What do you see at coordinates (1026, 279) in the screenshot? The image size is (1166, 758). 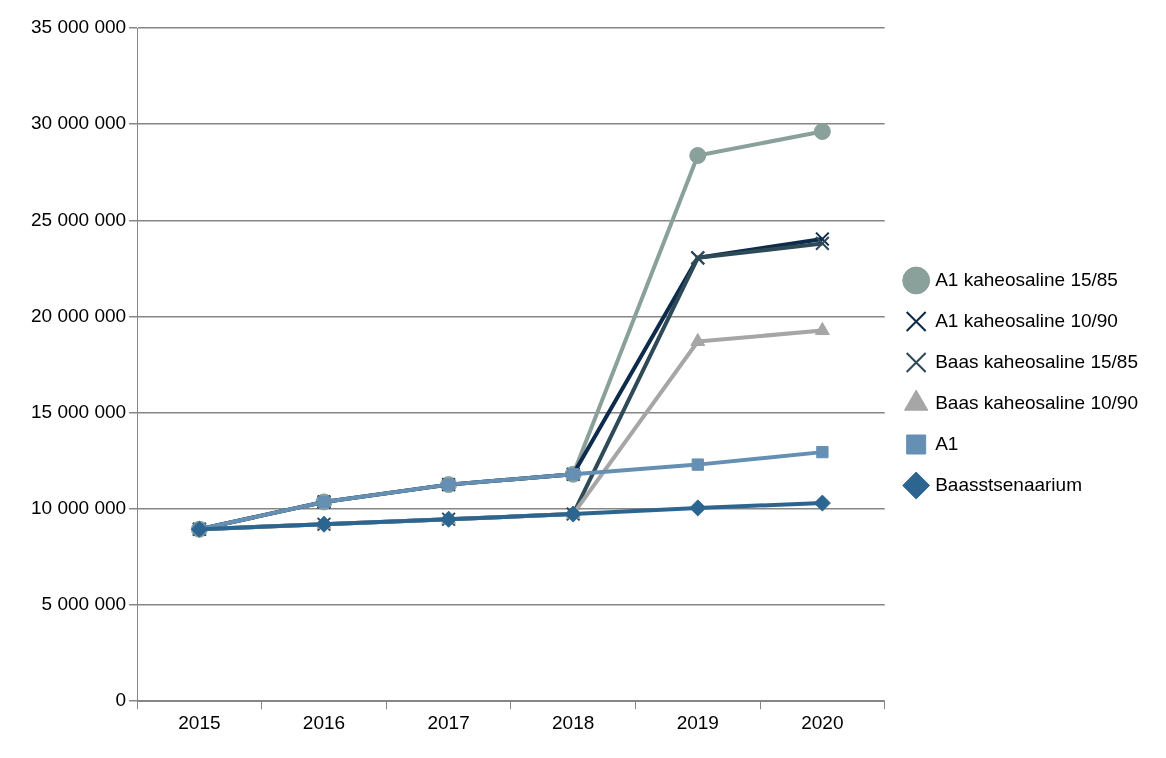 I see `legend-label: A1 kaheosaline 15/85` at bounding box center [1026, 279].